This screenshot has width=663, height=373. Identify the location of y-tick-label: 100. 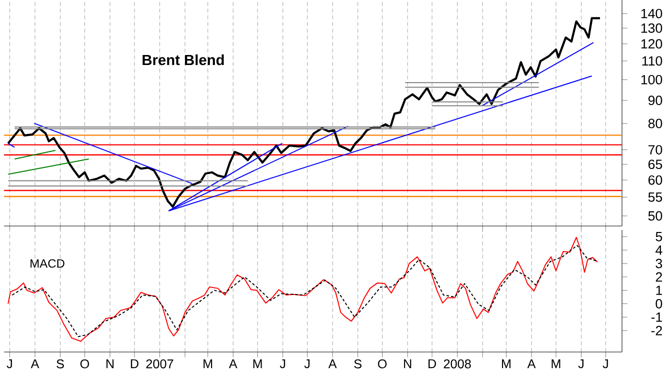
(651, 79).